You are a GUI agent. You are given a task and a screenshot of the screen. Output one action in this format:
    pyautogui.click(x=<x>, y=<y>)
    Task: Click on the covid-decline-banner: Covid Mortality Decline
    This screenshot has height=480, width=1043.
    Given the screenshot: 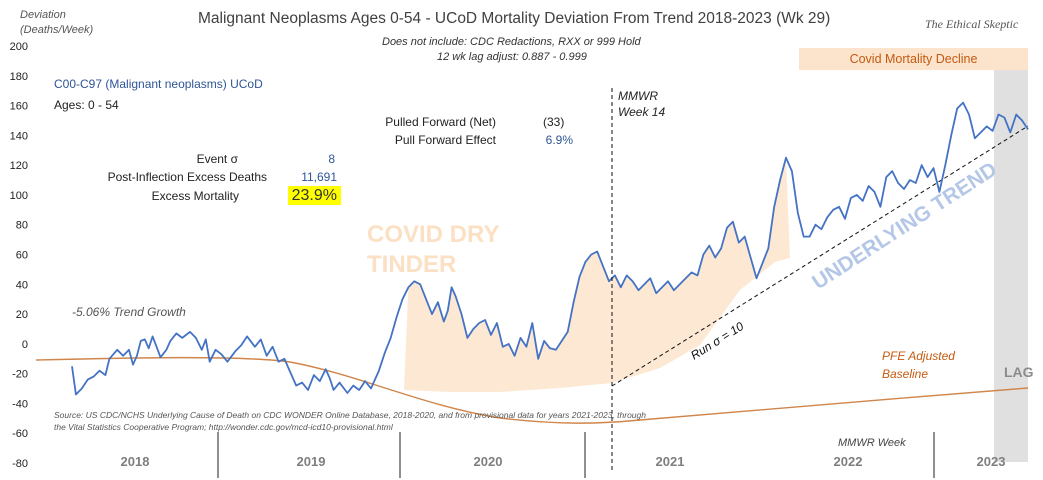 What is the action you would take?
    pyautogui.click(x=913, y=59)
    